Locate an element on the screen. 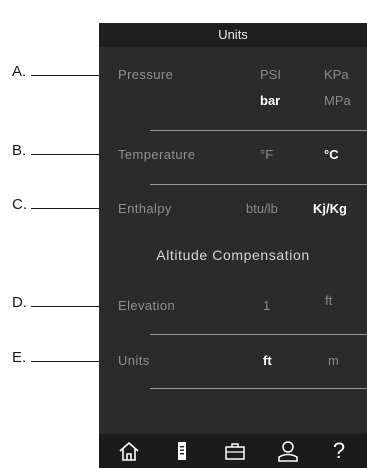 This screenshot has width=367, height=468. callout-letter: E. is located at coordinates (19, 357).